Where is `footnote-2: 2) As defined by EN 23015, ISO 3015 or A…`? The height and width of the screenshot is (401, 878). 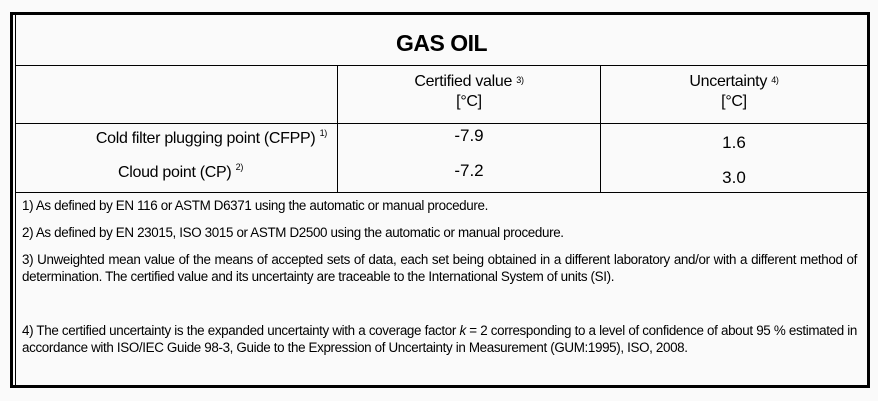
footnote-2: 2) As defined by EN 23015, ISO 3015 or A… is located at coordinates (293, 232).